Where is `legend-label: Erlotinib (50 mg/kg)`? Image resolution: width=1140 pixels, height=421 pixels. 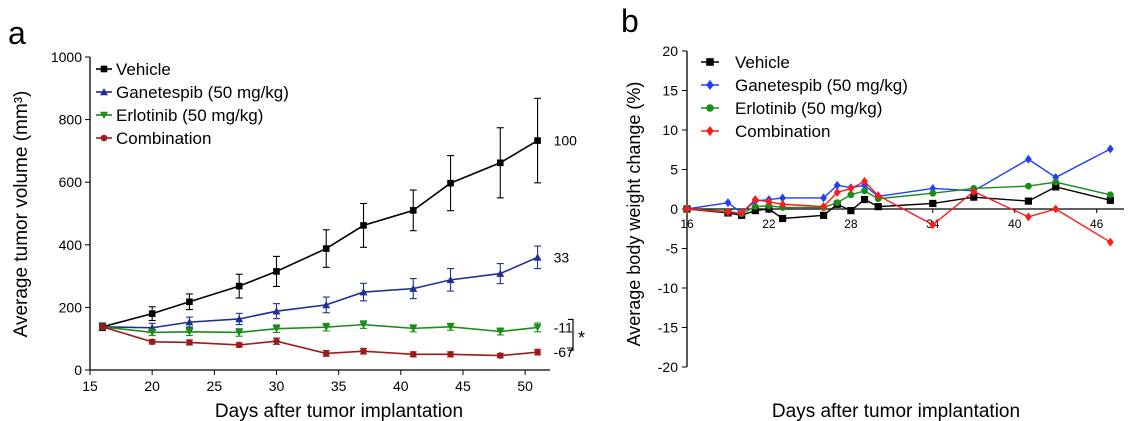
legend-label: Erlotinib (50 mg/kg) is located at coordinates (808, 108).